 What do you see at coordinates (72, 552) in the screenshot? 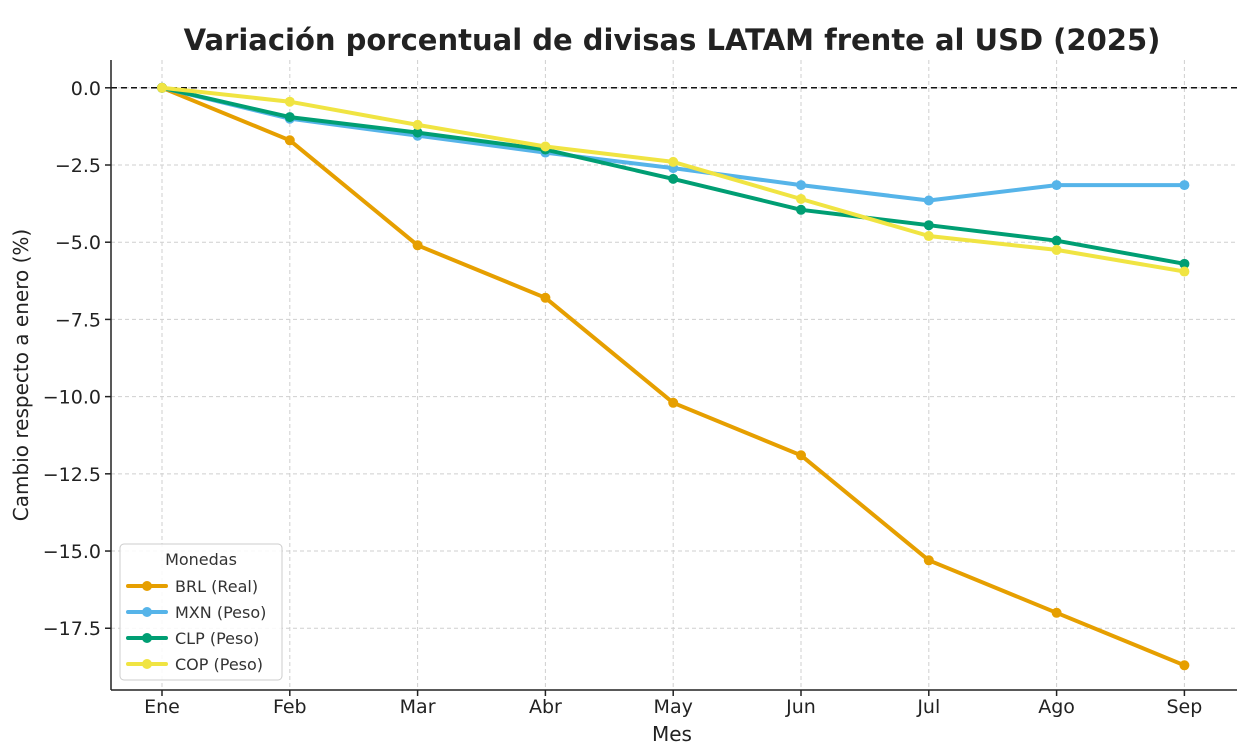
I see `y-tick-label: −15.0` at bounding box center [72, 552].